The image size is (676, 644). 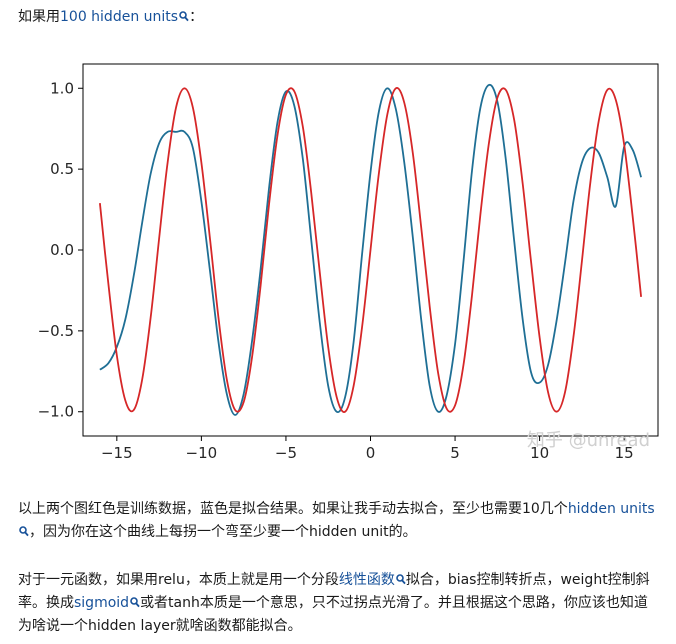 What do you see at coordinates (366, 580) in the screenshot?
I see `linear-function-link-text: 线性函数` at bounding box center [366, 580].